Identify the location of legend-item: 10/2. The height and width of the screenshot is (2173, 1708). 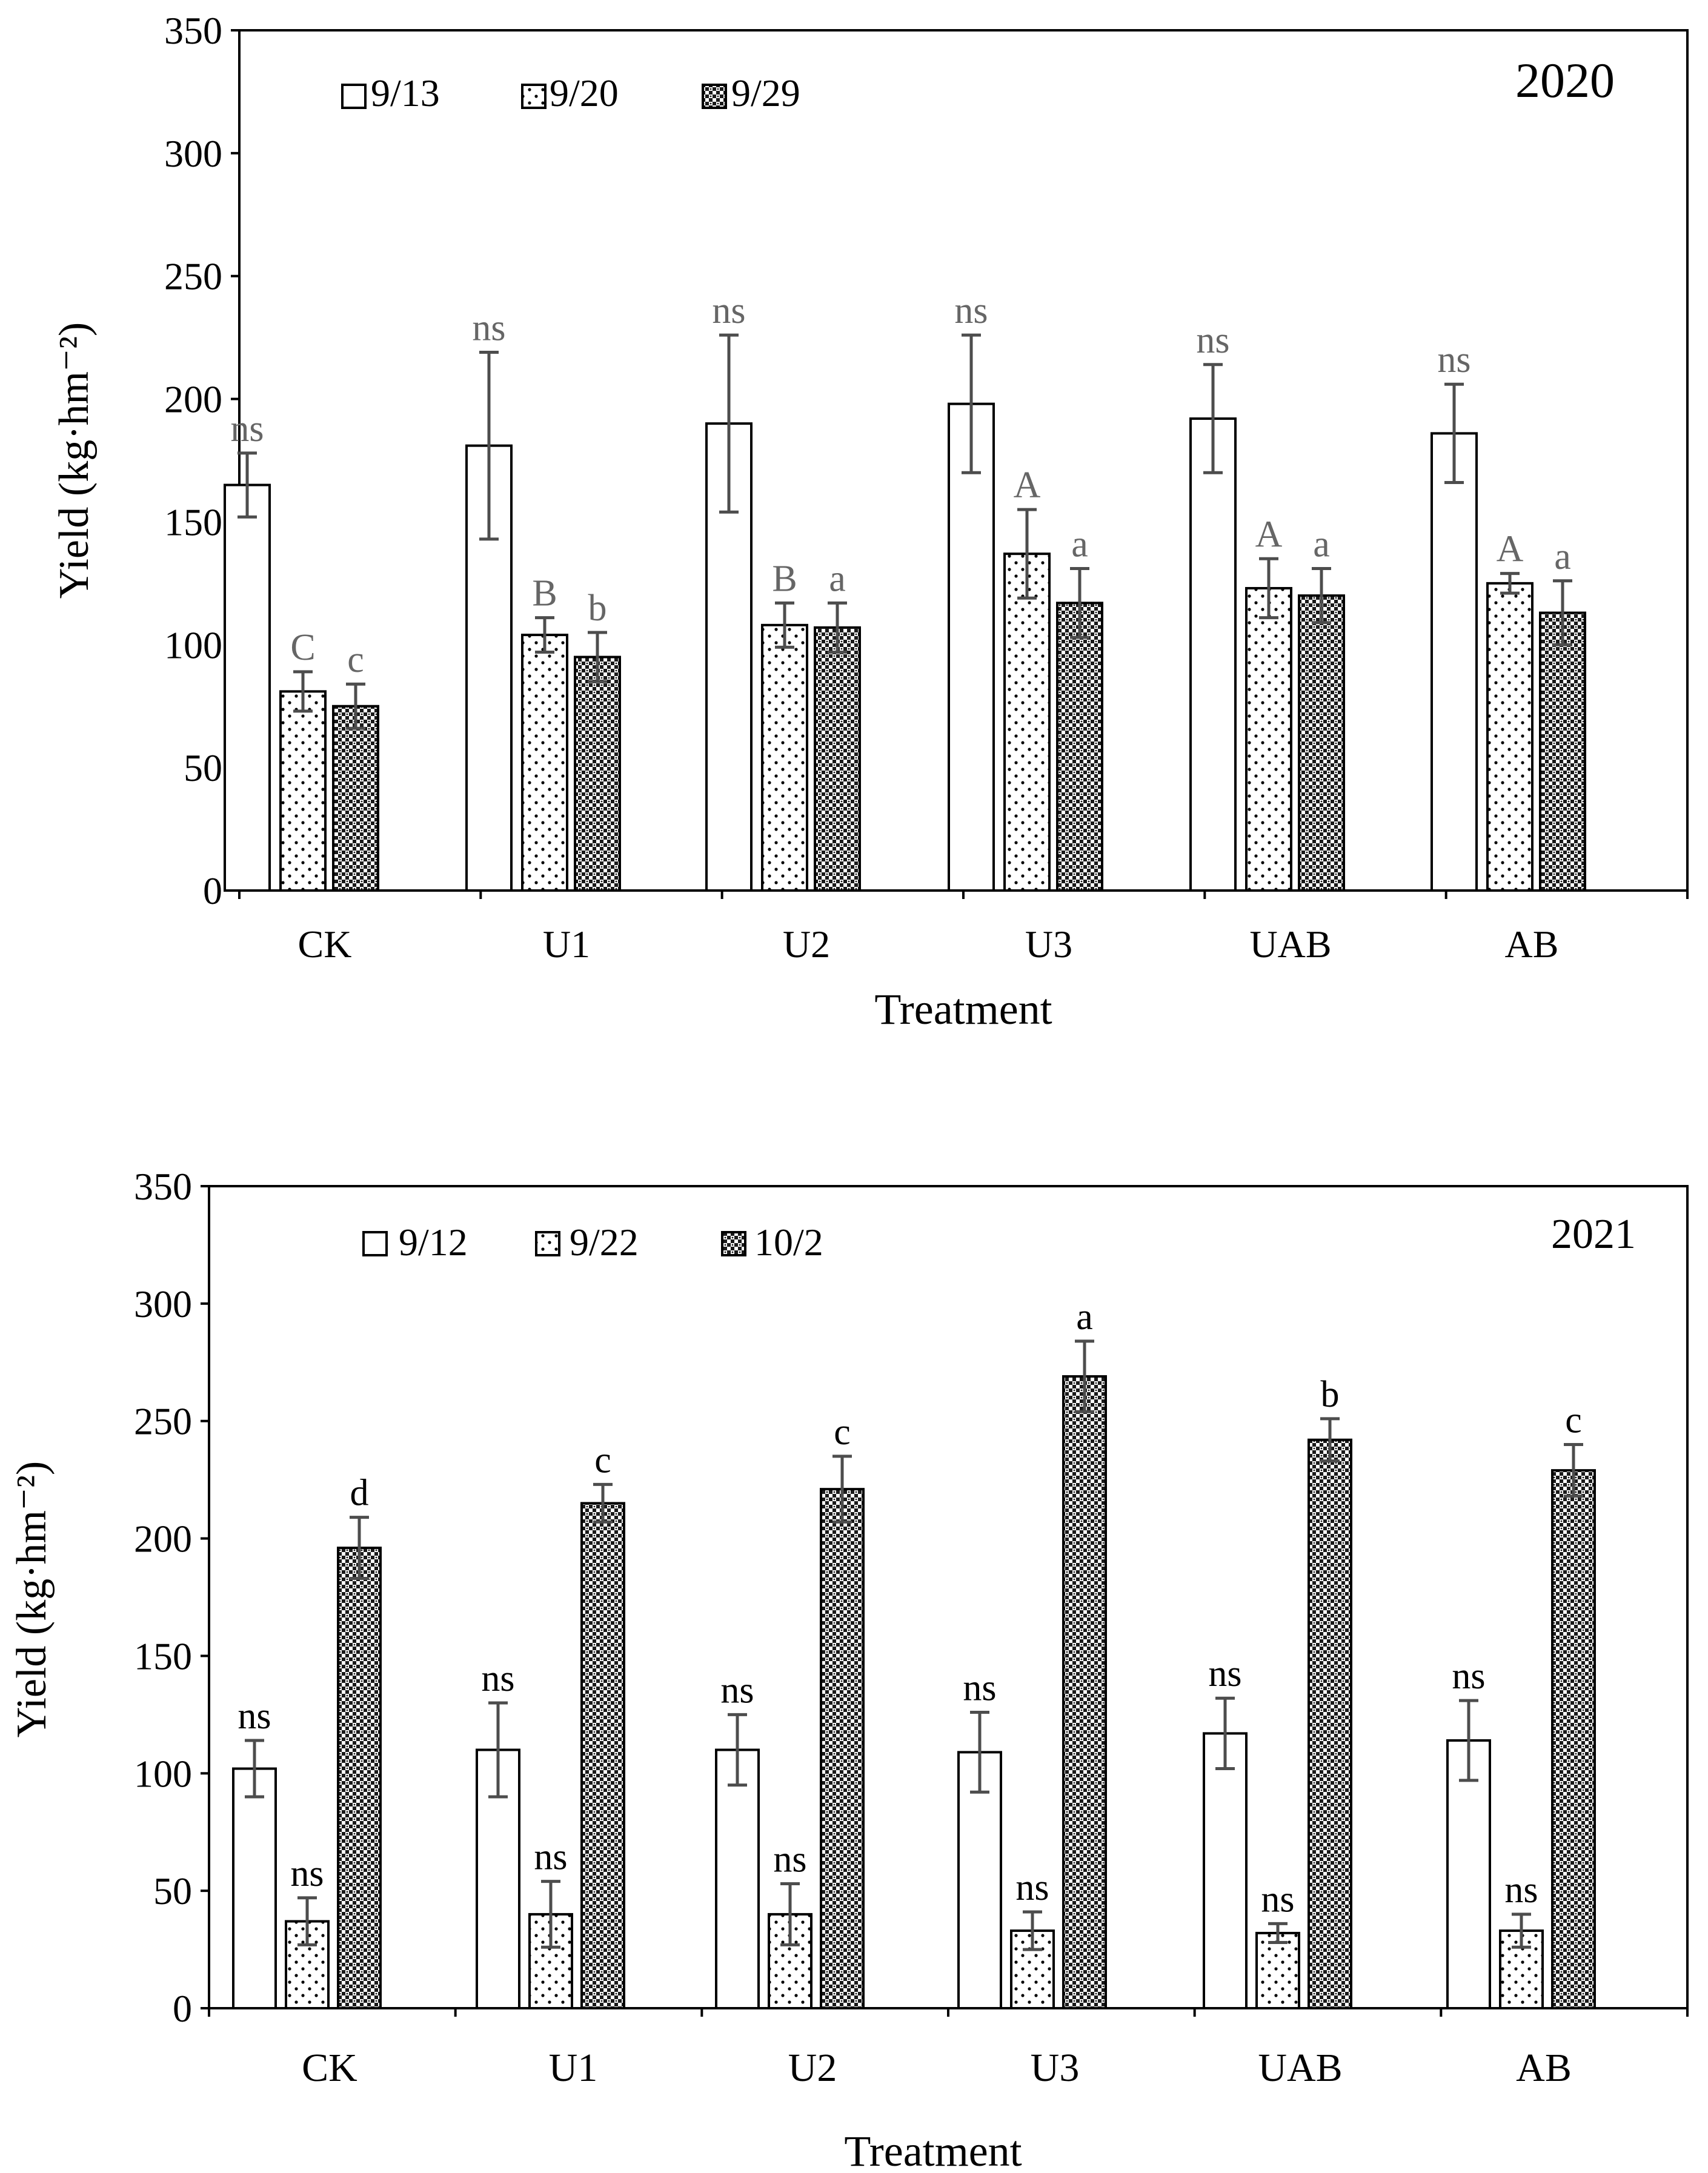
(772, 1242).